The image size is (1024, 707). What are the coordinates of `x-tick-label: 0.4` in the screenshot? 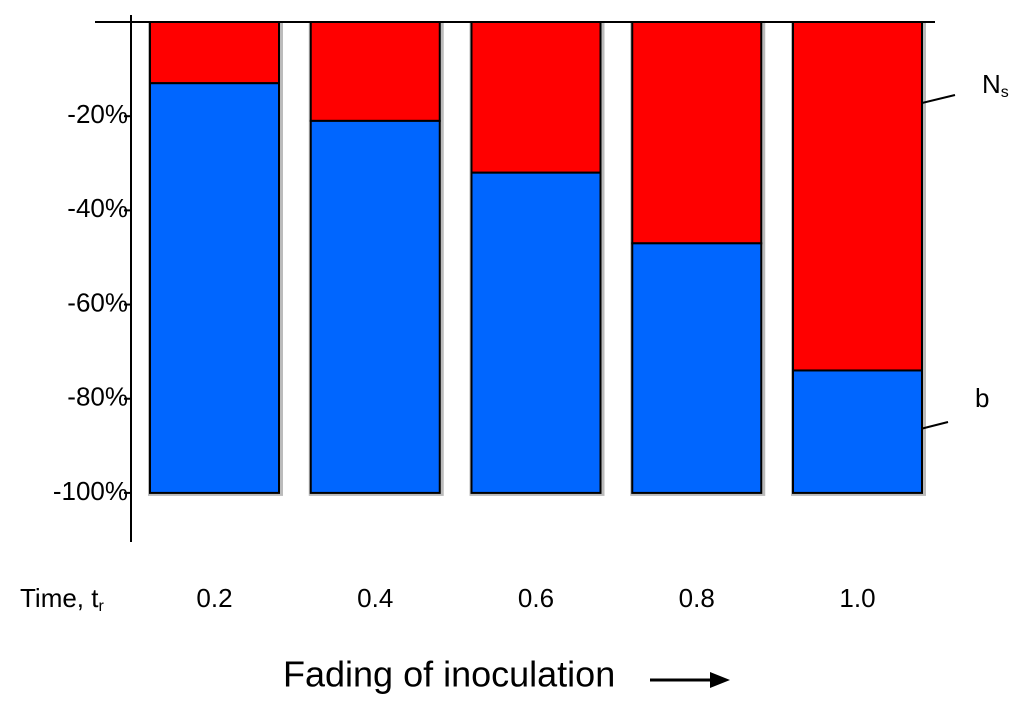 It's located at (375, 598).